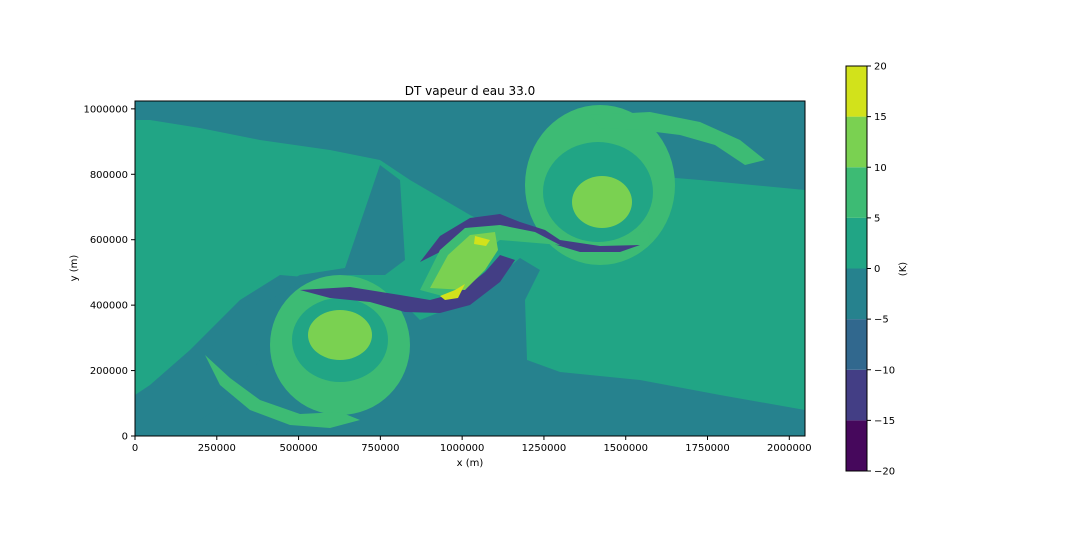 This screenshot has width=1080, height=540. I want to click on x-tick-label: 500000, so click(298, 448).